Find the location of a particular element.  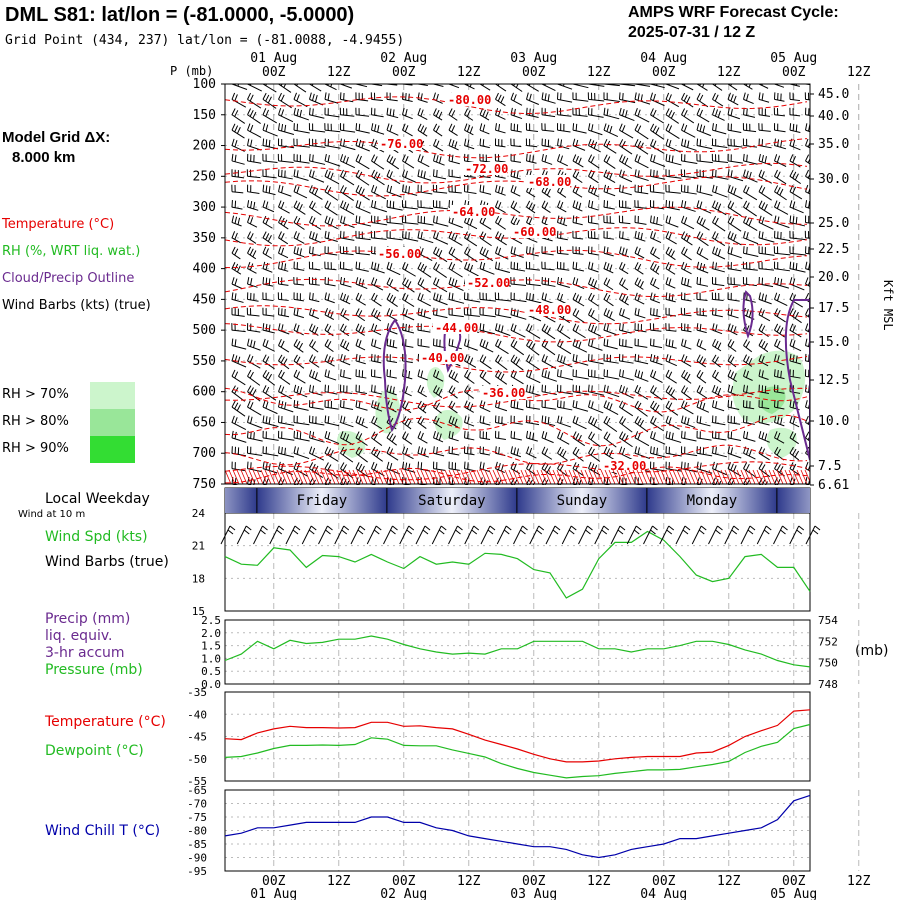

windchill-tick-label: -75 is located at coordinates (197, 817).